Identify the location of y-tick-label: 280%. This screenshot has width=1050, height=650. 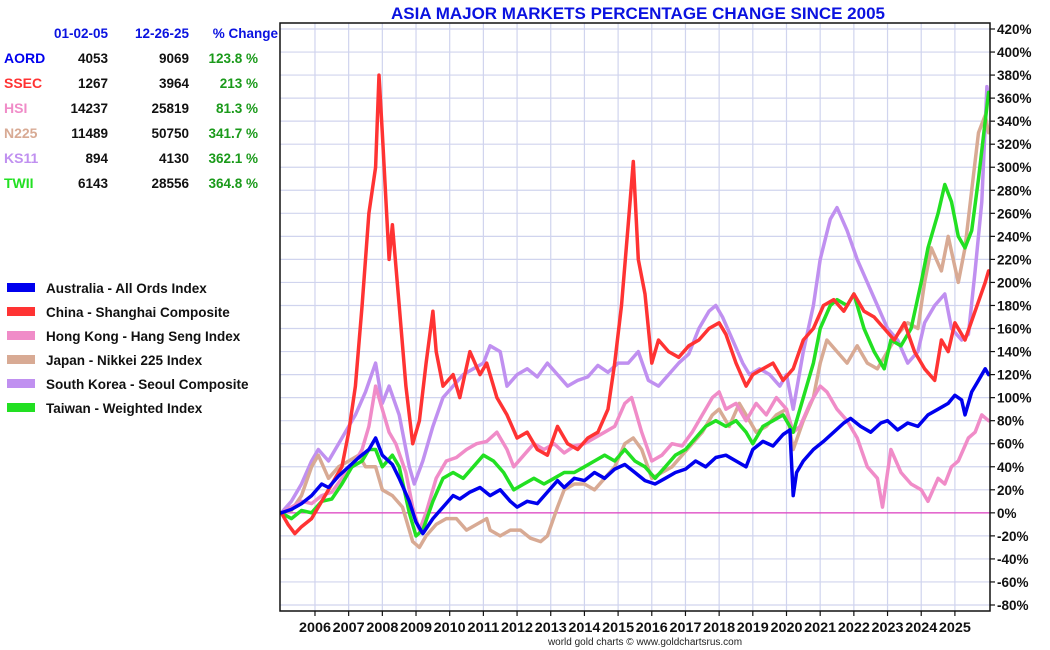
(1014, 190).